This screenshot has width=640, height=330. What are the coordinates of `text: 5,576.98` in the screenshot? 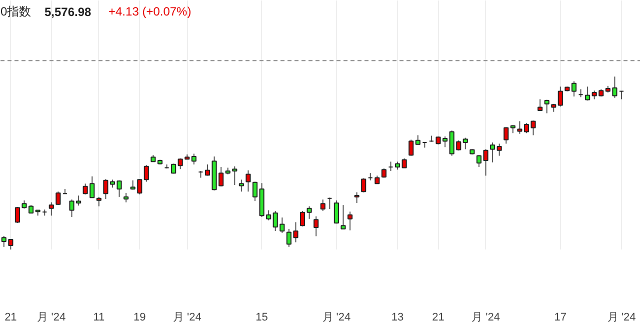 It's located at (68, 12).